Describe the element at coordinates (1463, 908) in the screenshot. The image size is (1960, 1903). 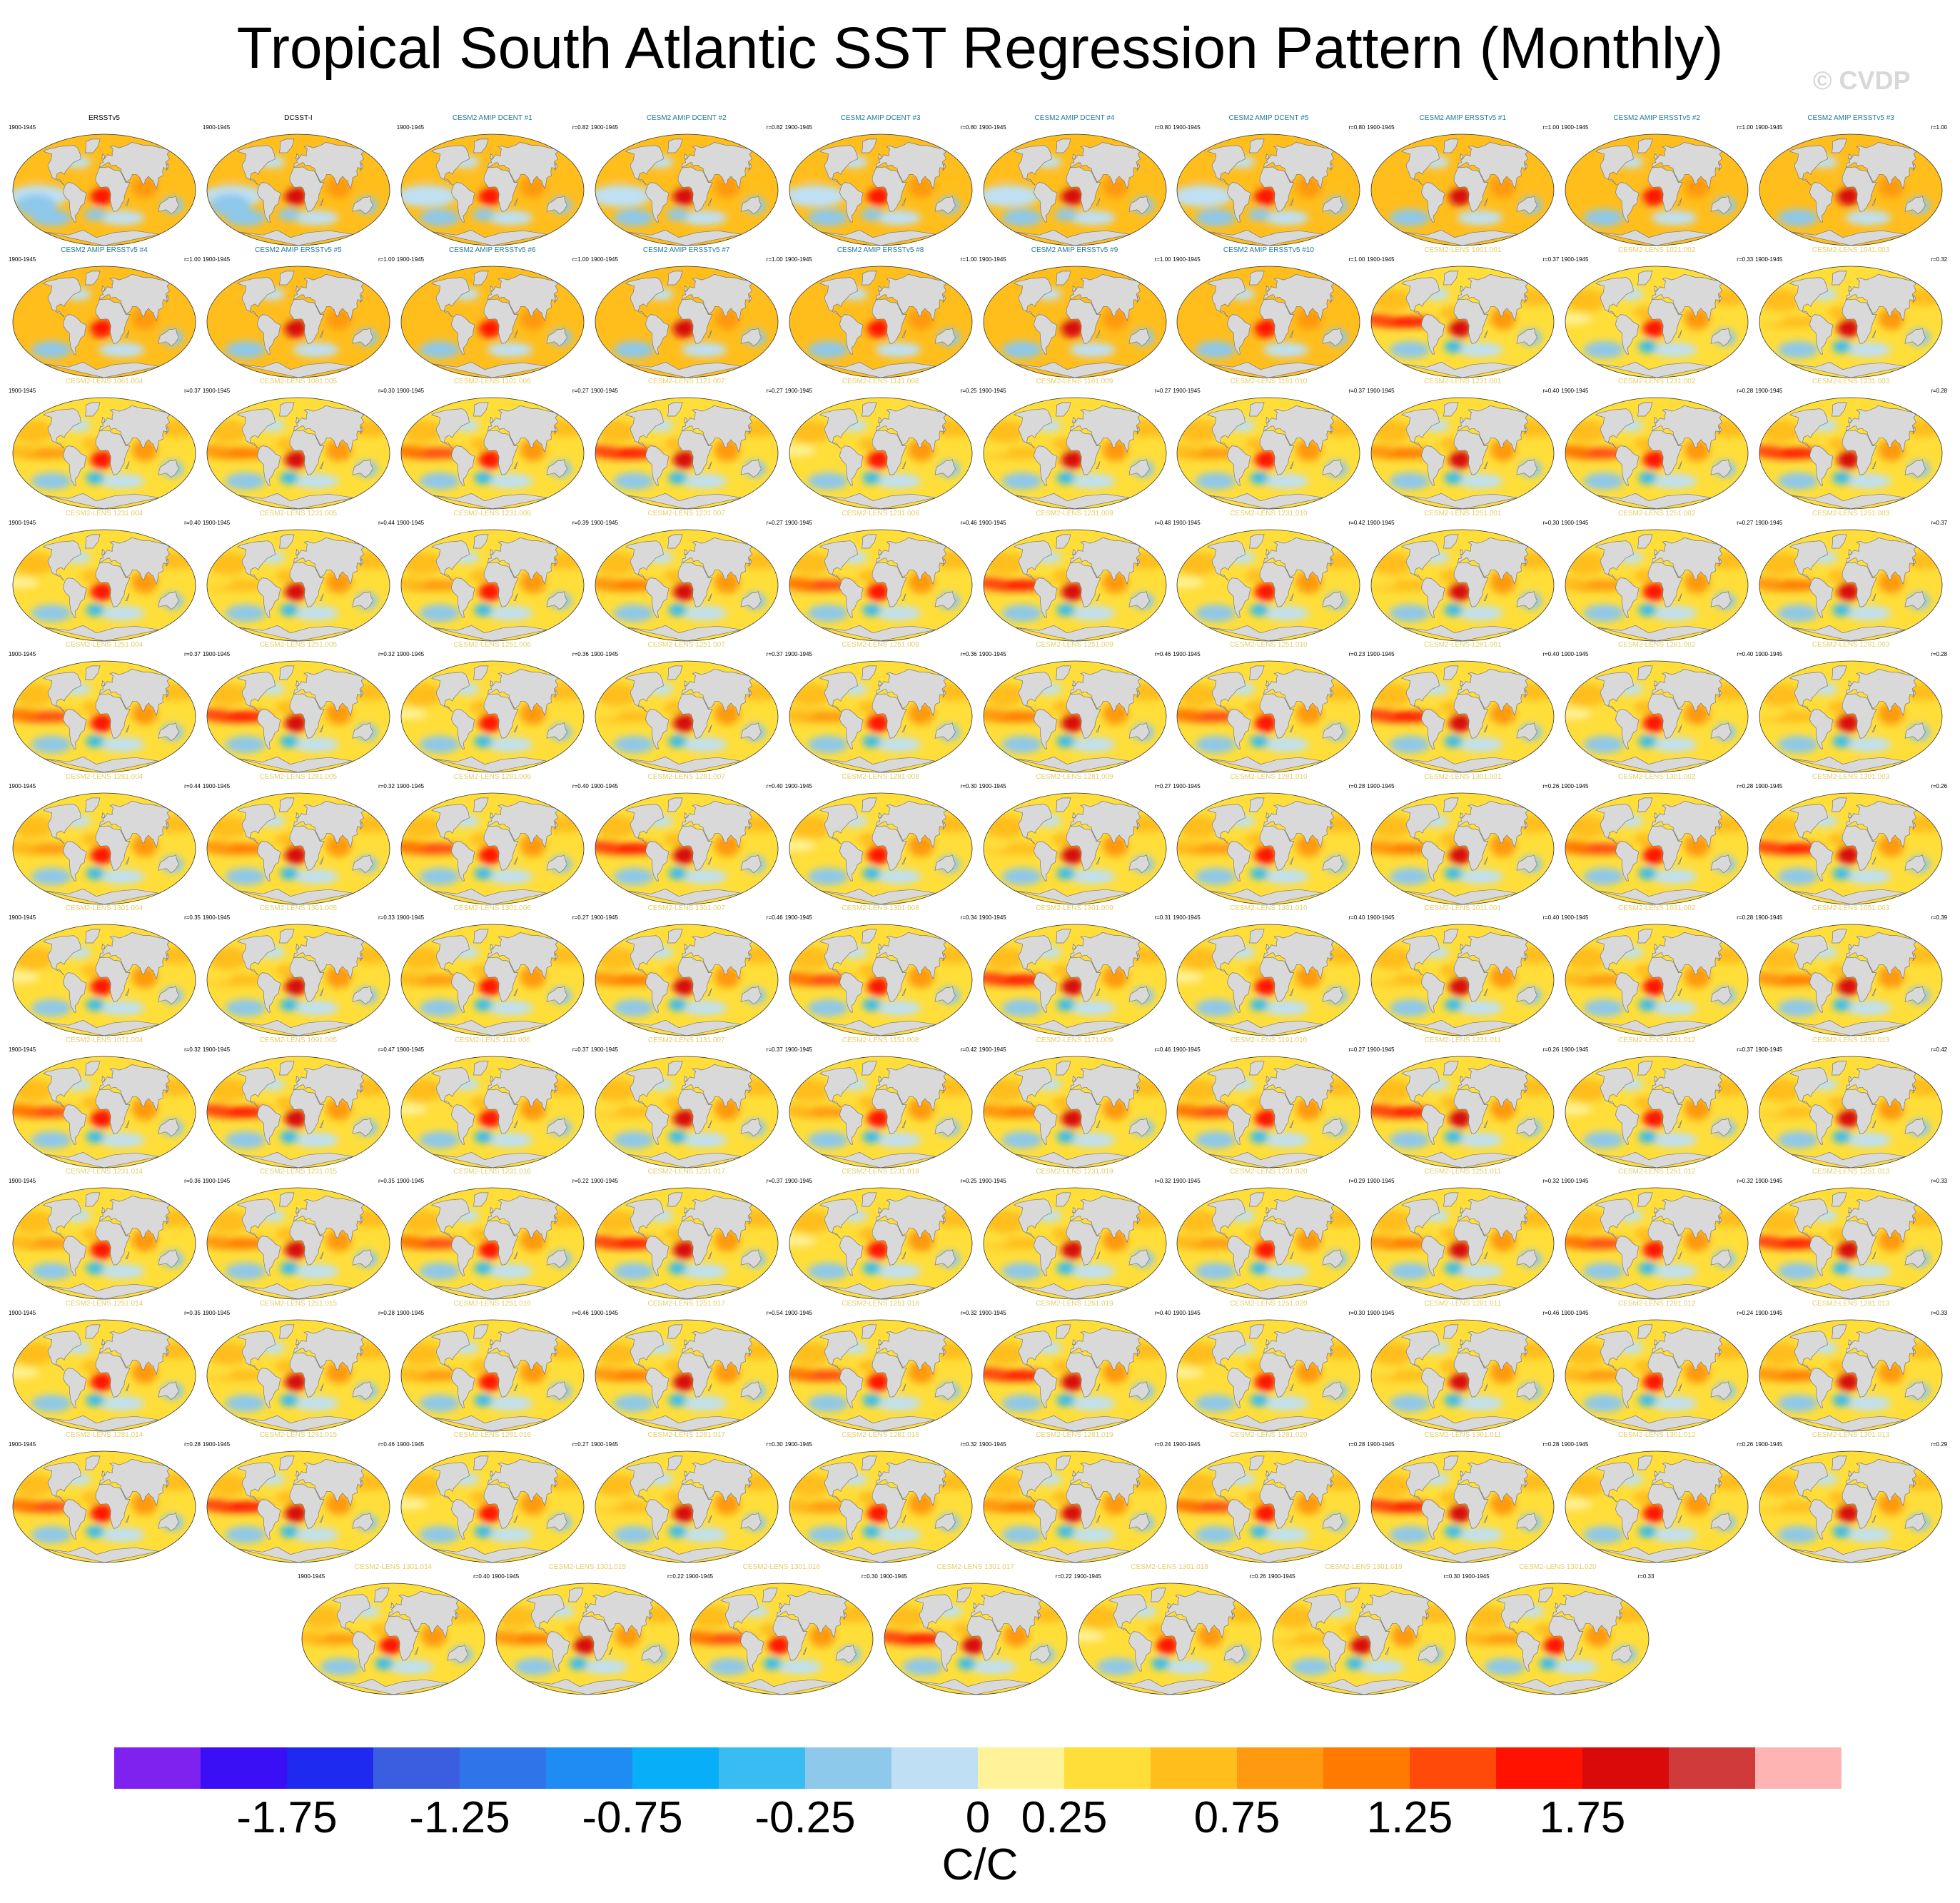
I see `panel-title: CESM2-LENS 1011.001` at that location.